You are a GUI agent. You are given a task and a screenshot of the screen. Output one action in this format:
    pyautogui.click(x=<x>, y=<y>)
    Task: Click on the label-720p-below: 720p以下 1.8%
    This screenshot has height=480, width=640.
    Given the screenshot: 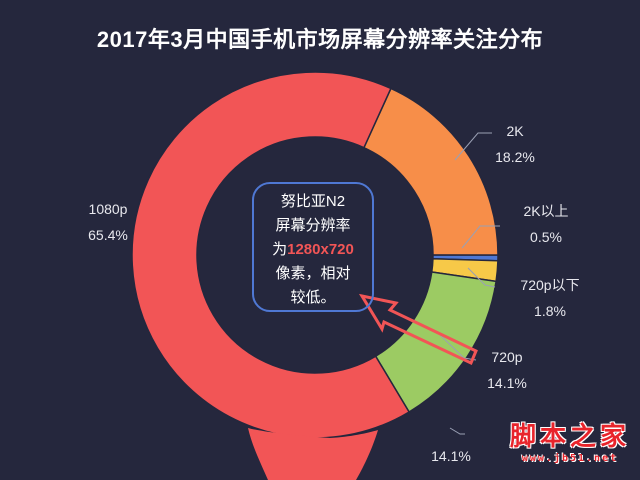 What is the action you would take?
    pyautogui.click(x=550, y=298)
    